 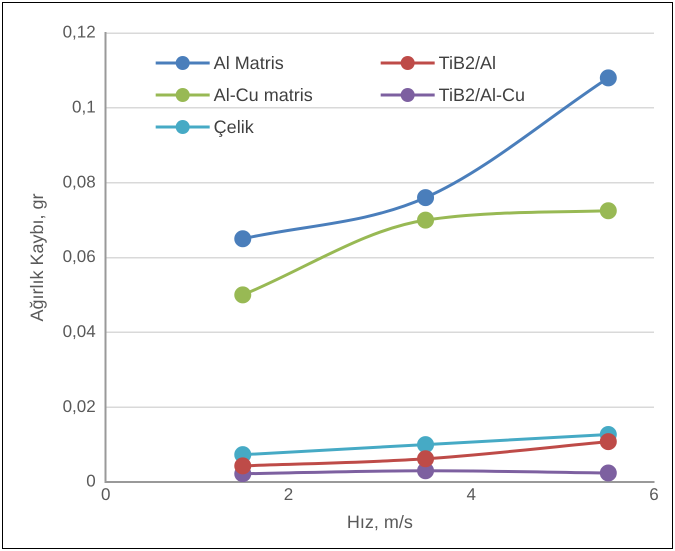 What do you see at coordinates (467, 62) in the screenshot?
I see `legend-label: TiB2/Al` at bounding box center [467, 62].